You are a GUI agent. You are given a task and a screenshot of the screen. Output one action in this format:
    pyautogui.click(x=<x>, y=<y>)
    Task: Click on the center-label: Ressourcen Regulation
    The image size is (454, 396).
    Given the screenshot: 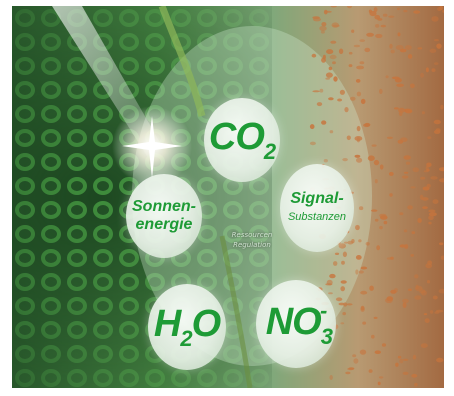 What is the action you would take?
    pyautogui.click(x=252, y=240)
    